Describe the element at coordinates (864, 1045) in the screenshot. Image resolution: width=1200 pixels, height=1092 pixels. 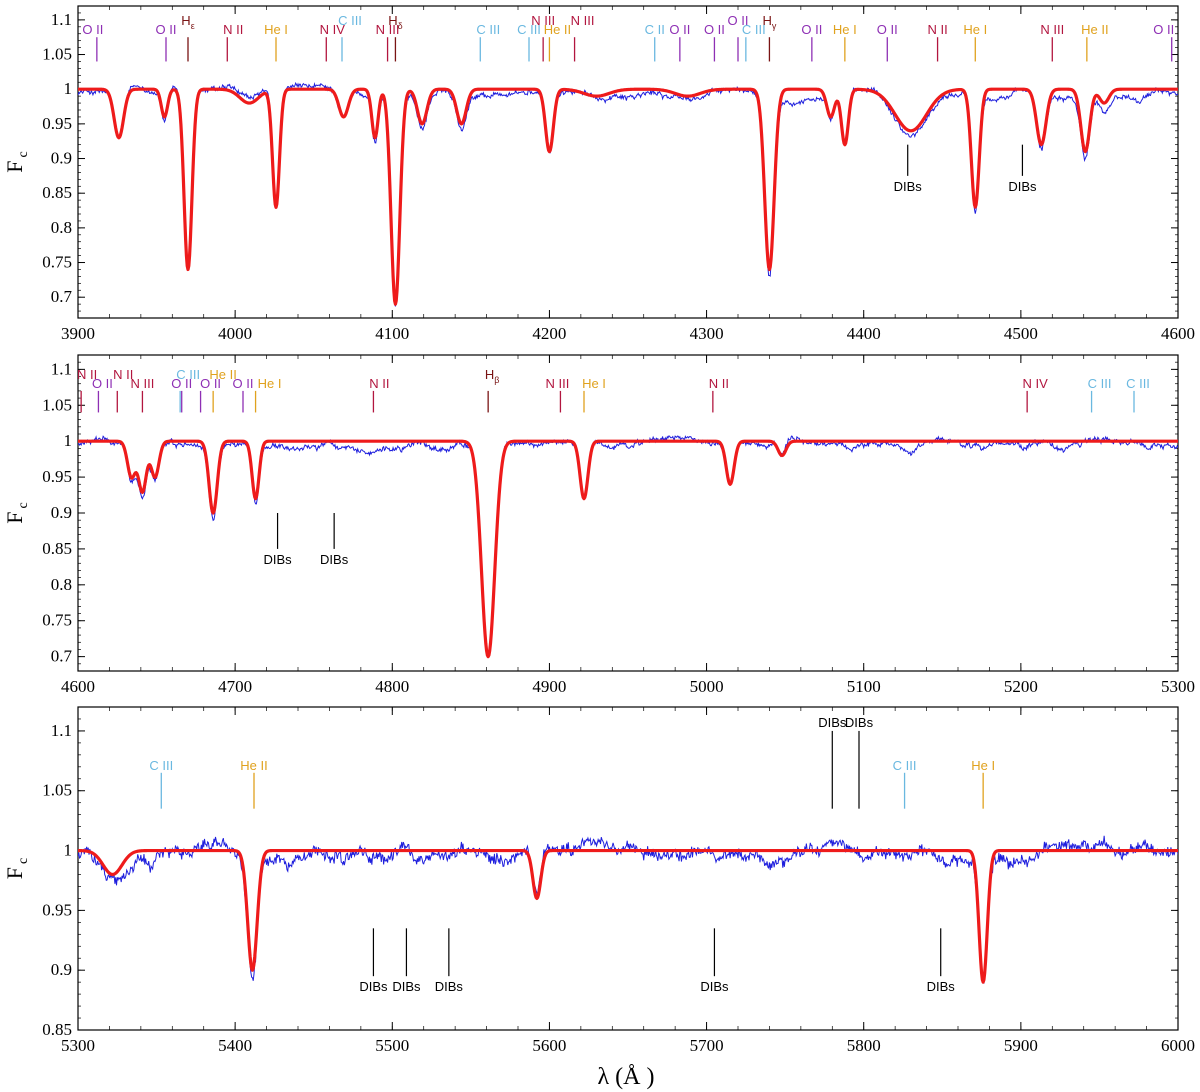
I see `x-tick-label: 5800` at that location.